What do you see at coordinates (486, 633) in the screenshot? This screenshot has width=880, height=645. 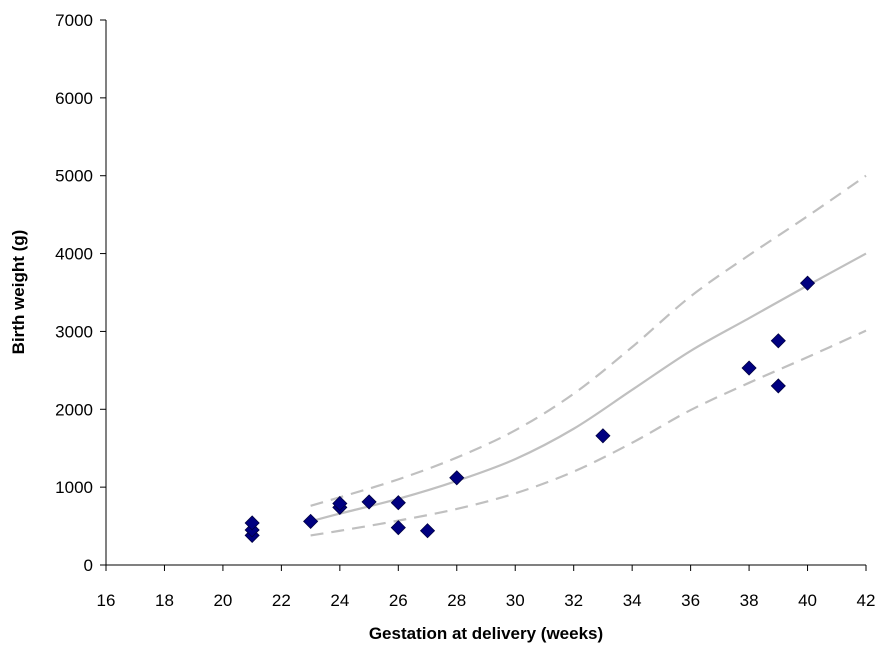 I see `x-axis-title: Gestation at delivery (weeks)` at bounding box center [486, 633].